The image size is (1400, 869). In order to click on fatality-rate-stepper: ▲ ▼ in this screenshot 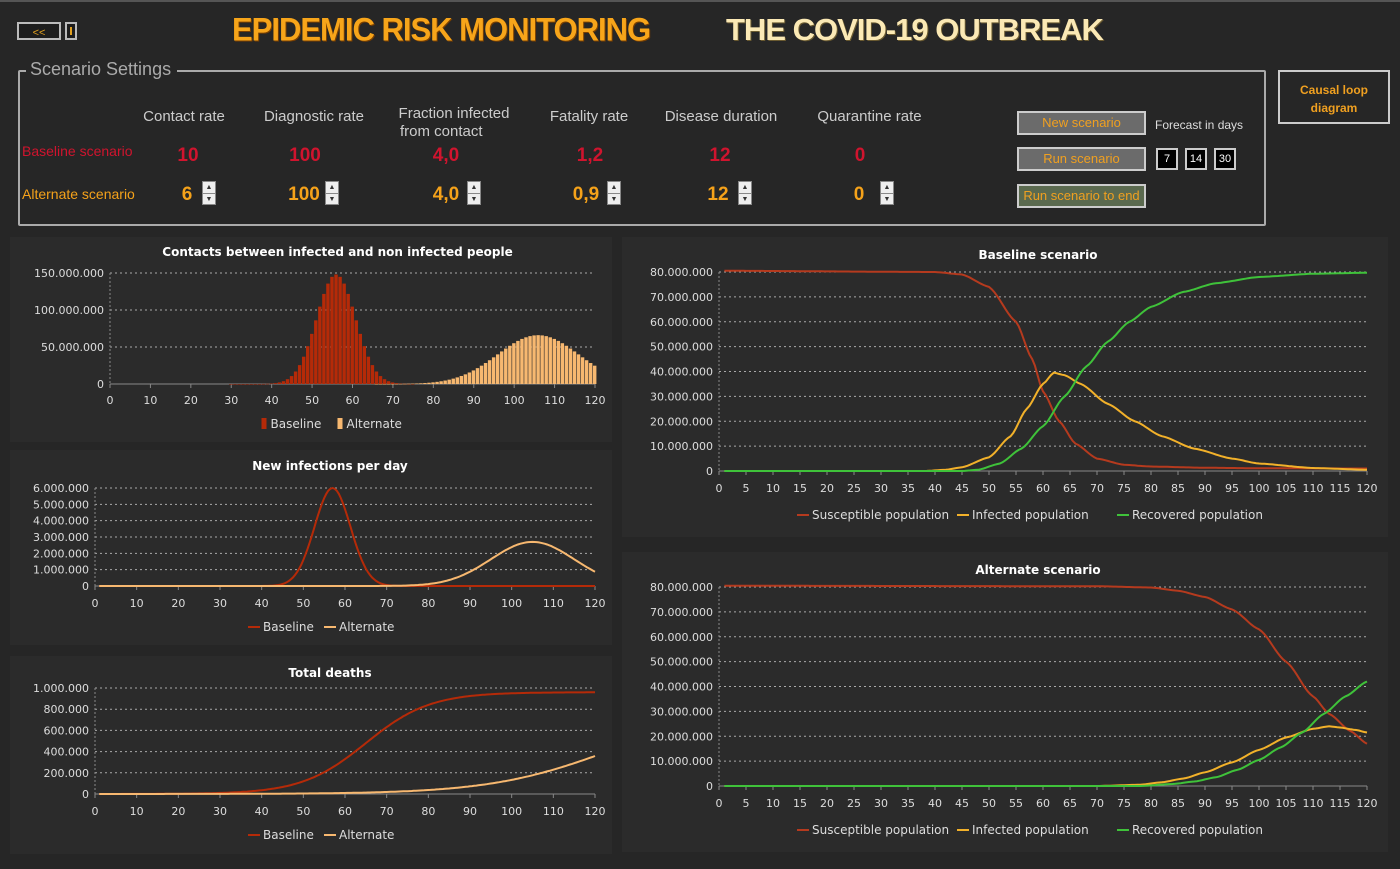, I will do `click(614, 193)`.